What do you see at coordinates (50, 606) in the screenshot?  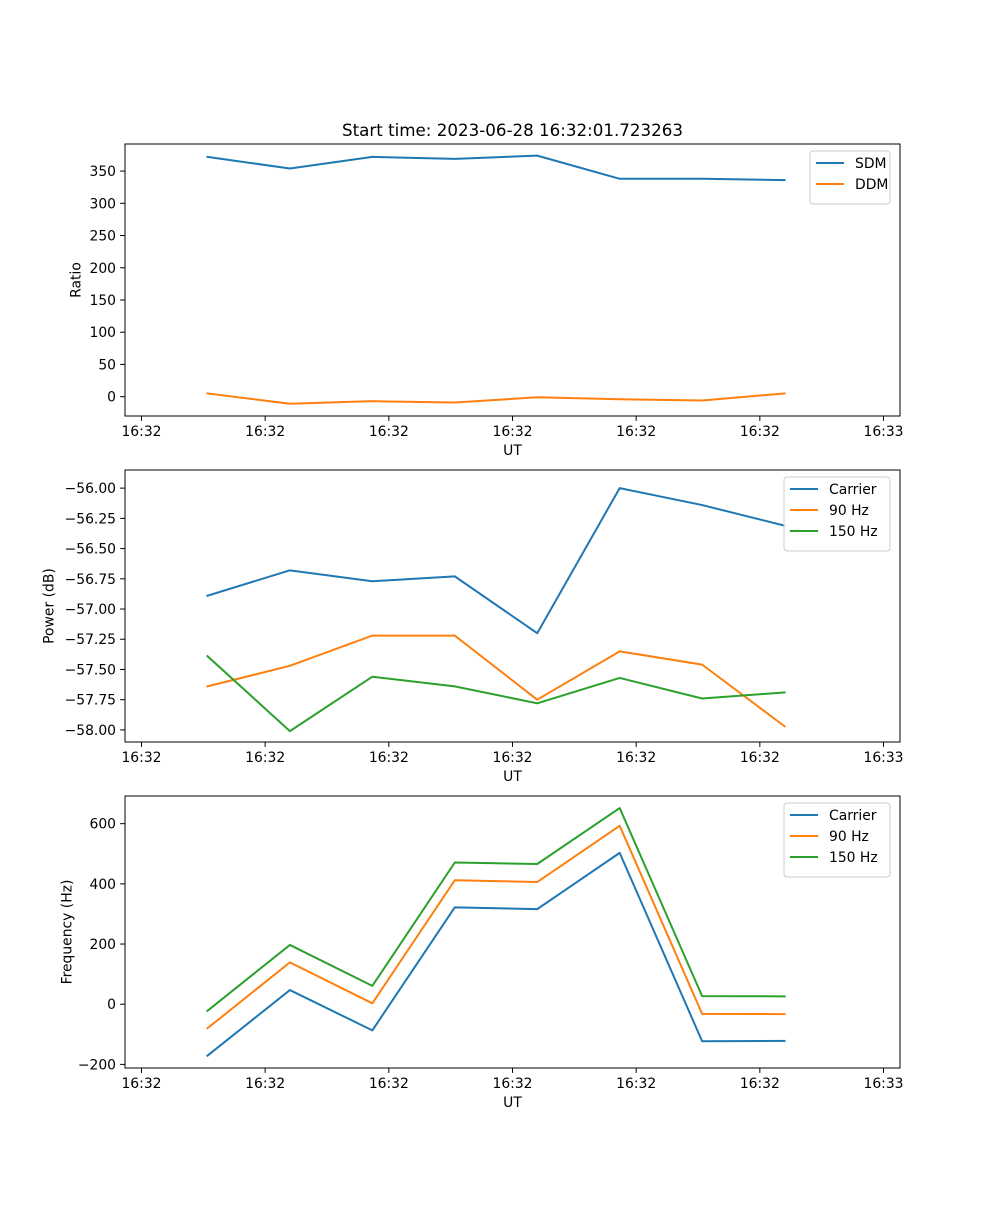 I see `y-axis-label: Power (dB)` at bounding box center [50, 606].